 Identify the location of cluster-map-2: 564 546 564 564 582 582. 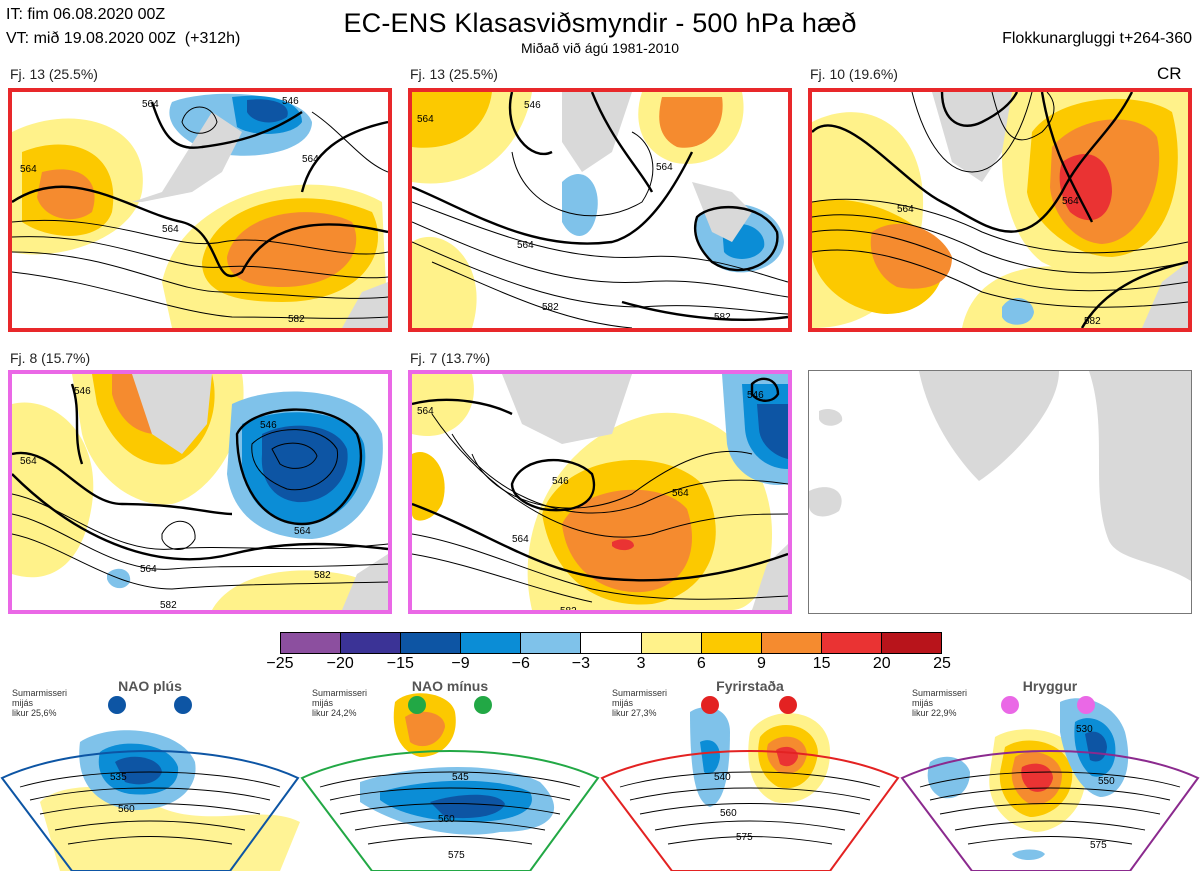
(600, 210).